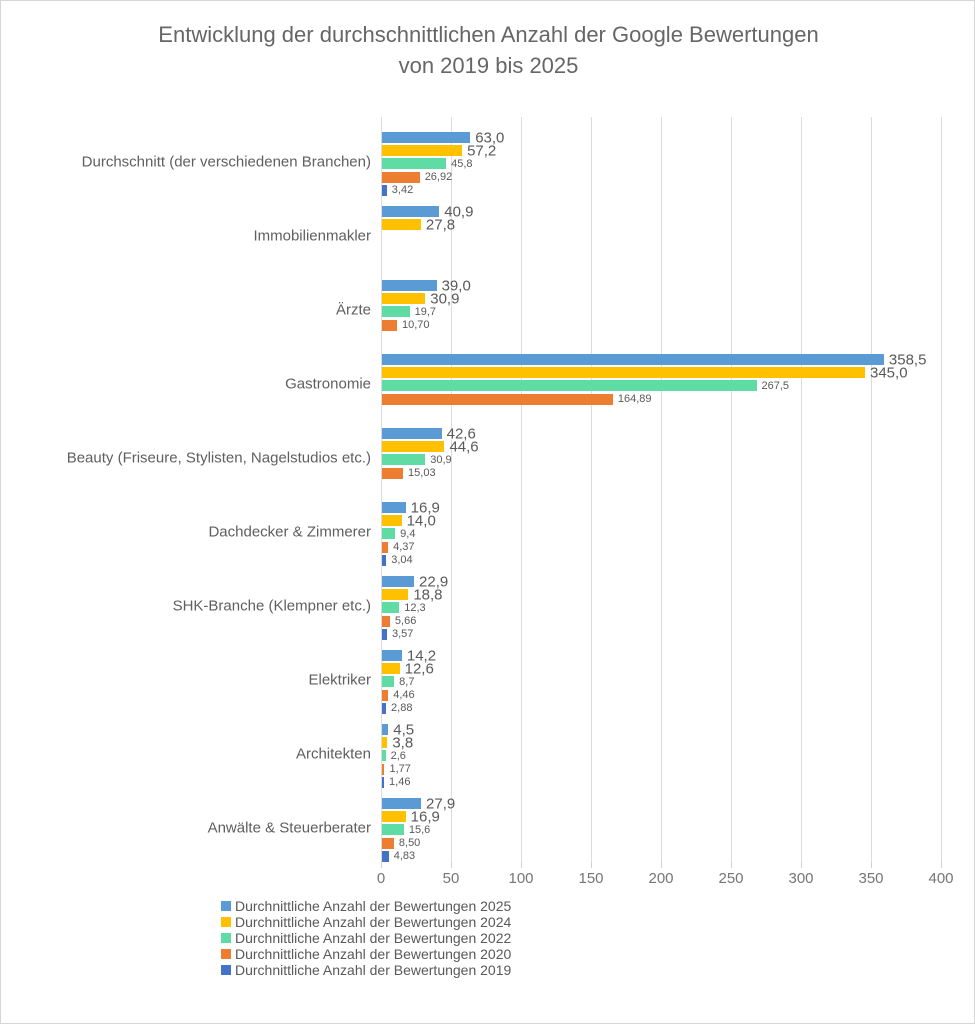 The width and height of the screenshot is (975, 1024). I want to click on value-label: 44,6, so click(464, 447).